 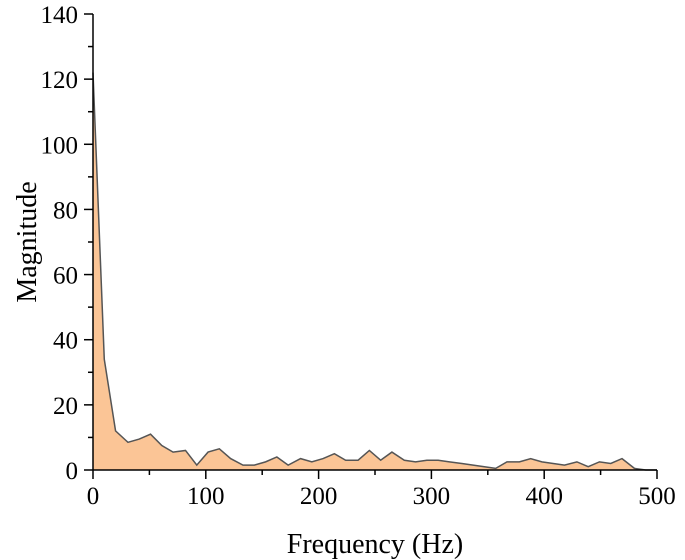 What do you see at coordinates (65, 406) in the screenshot?
I see `y-tick-label: 20` at bounding box center [65, 406].